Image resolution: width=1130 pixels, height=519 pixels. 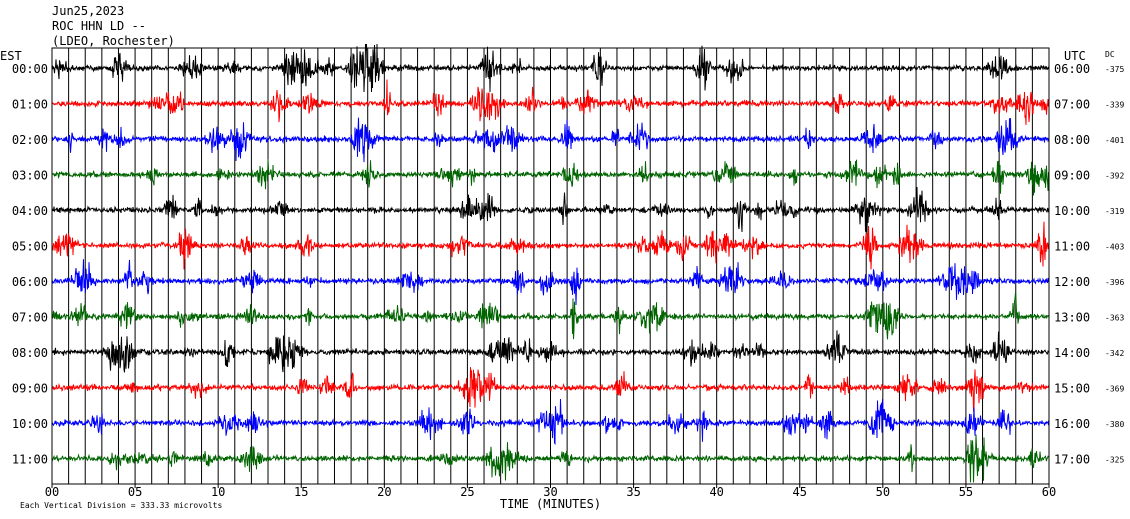 I want to click on dc-offset-label: -403, so click(x=1114, y=247).